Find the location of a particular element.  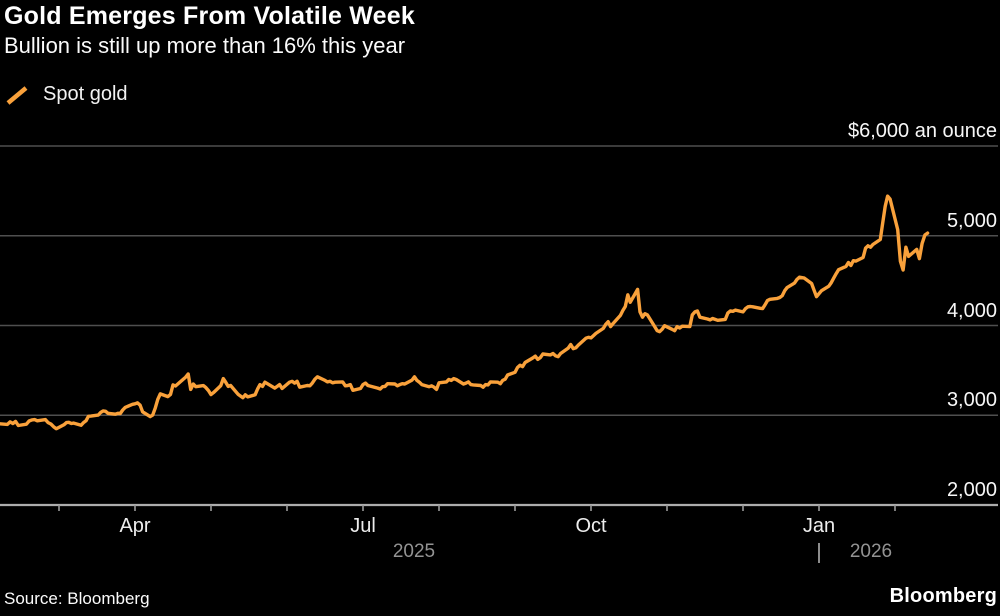

x-axis-month-label: Oct is located at coordinates (591, 526).